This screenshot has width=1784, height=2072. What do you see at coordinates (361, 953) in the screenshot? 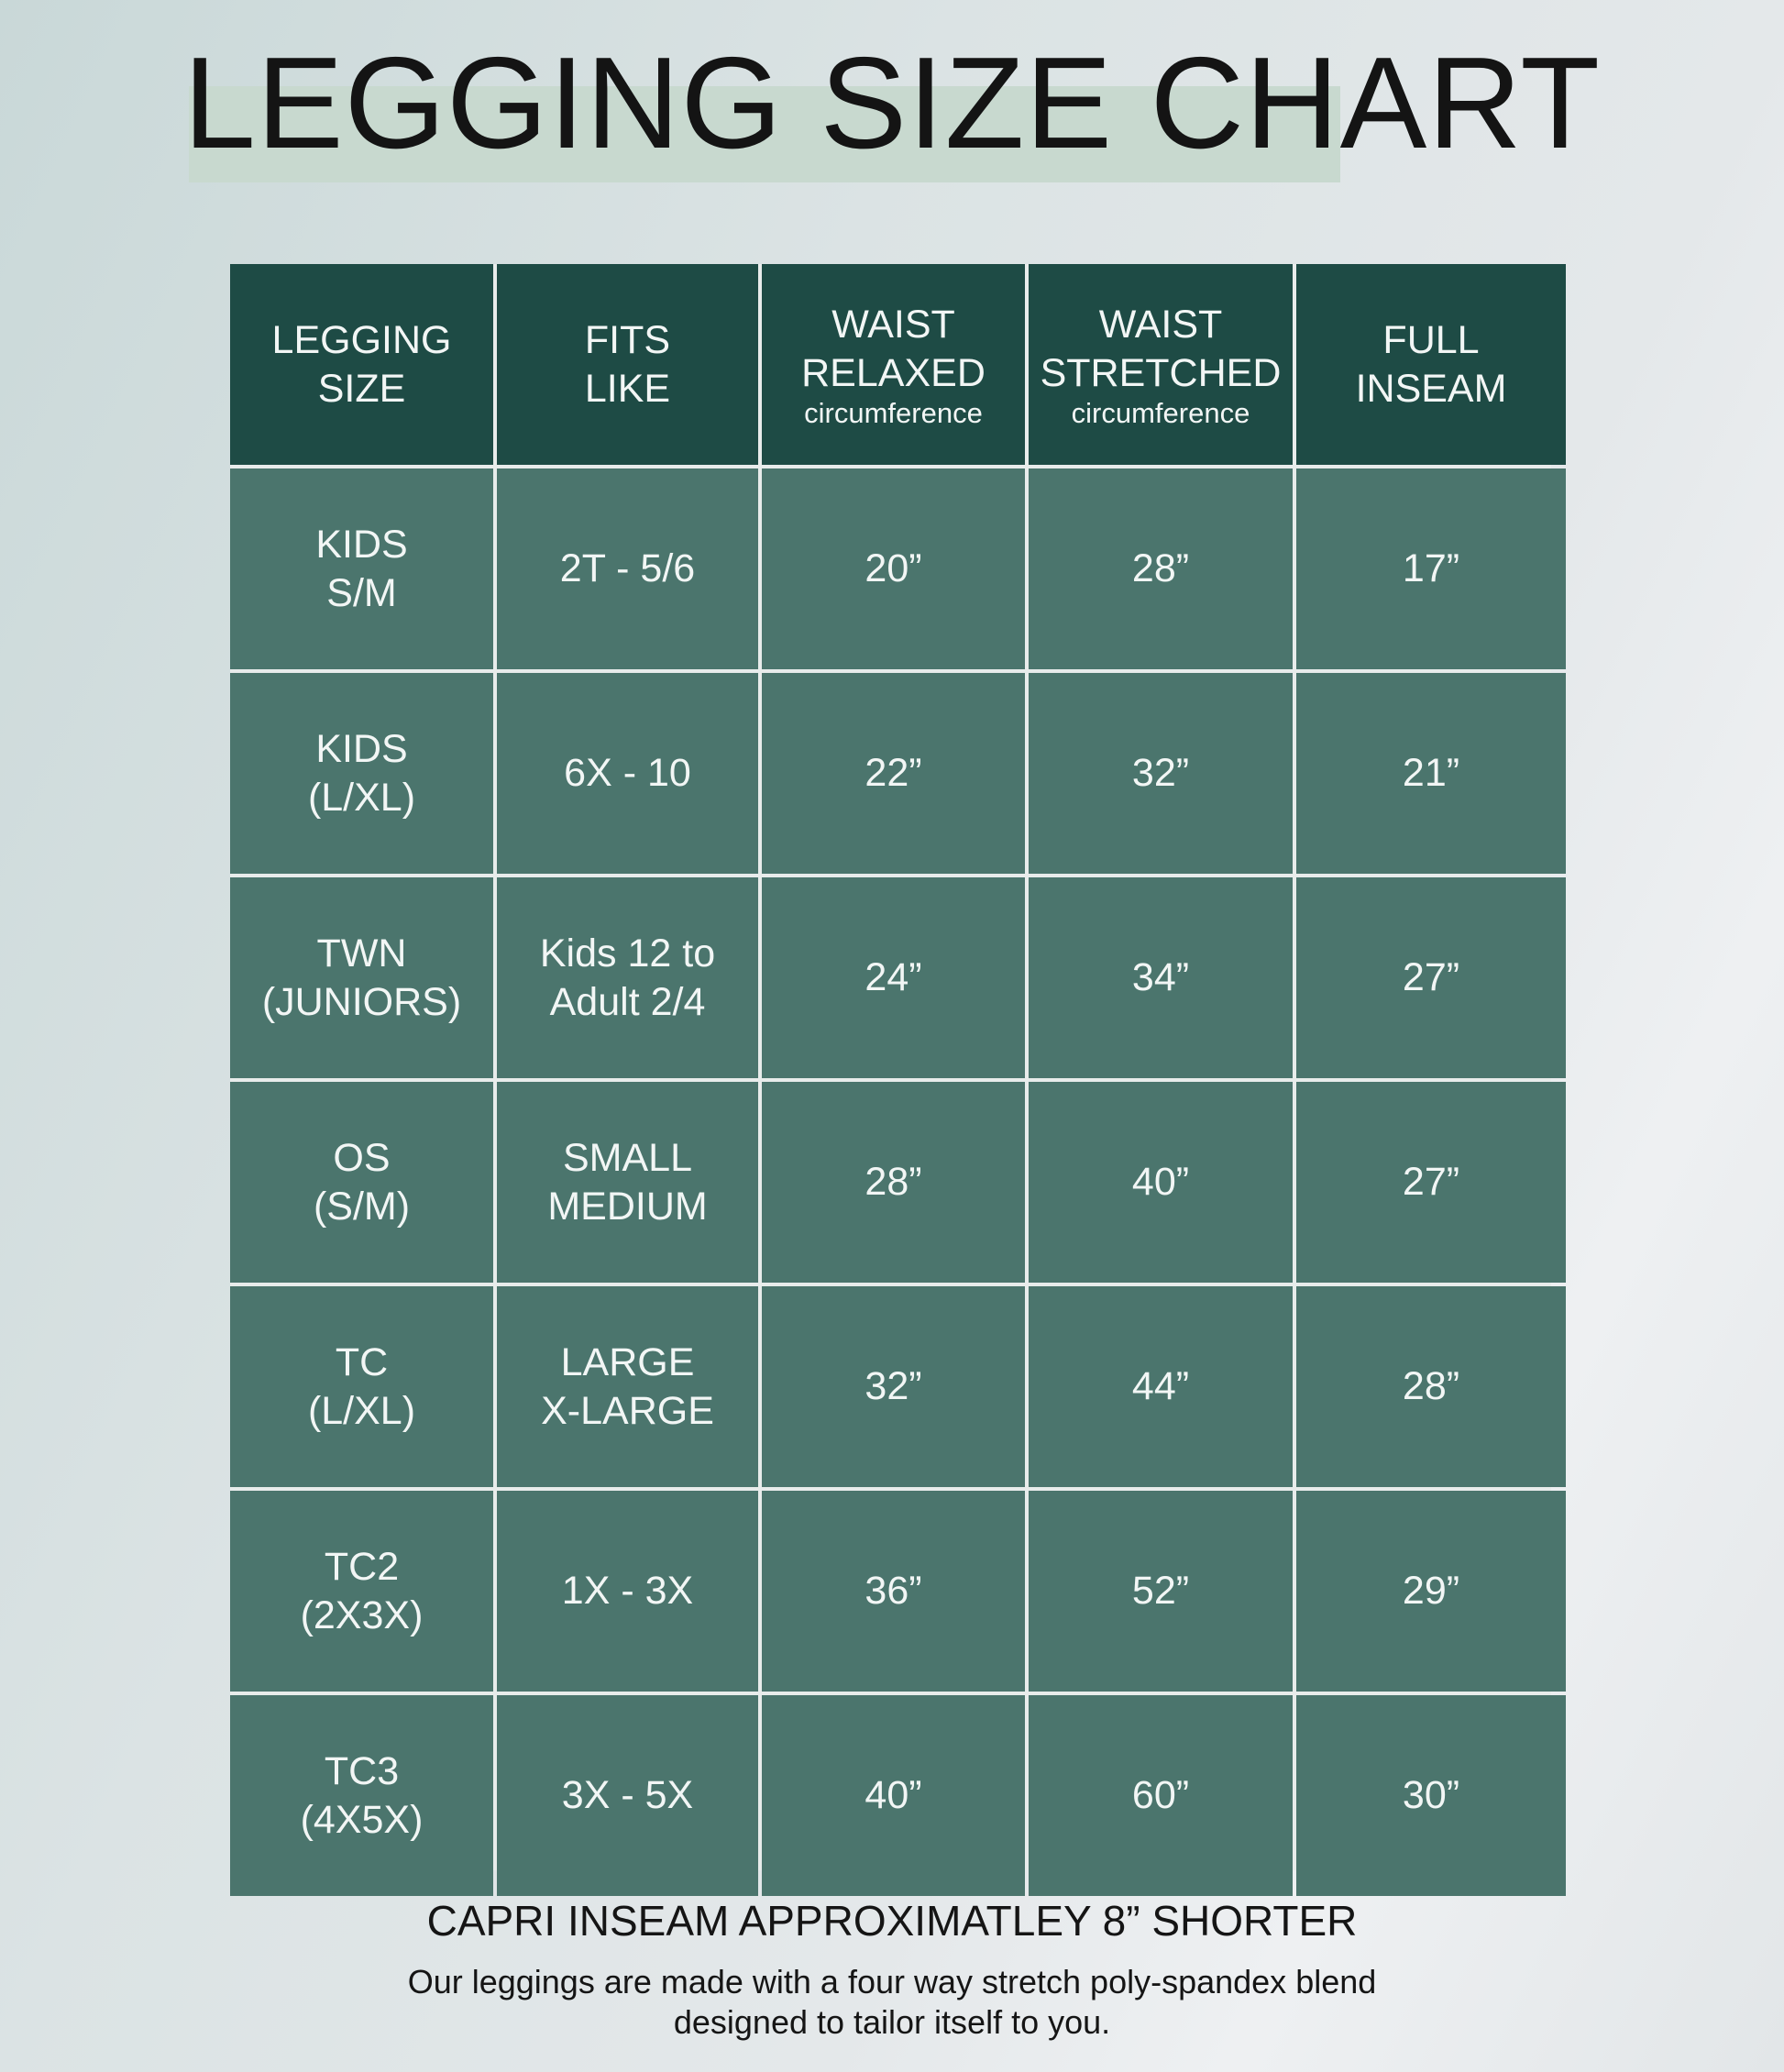
I see `size-cell-text: TWN` at bounding box center [361, 953].